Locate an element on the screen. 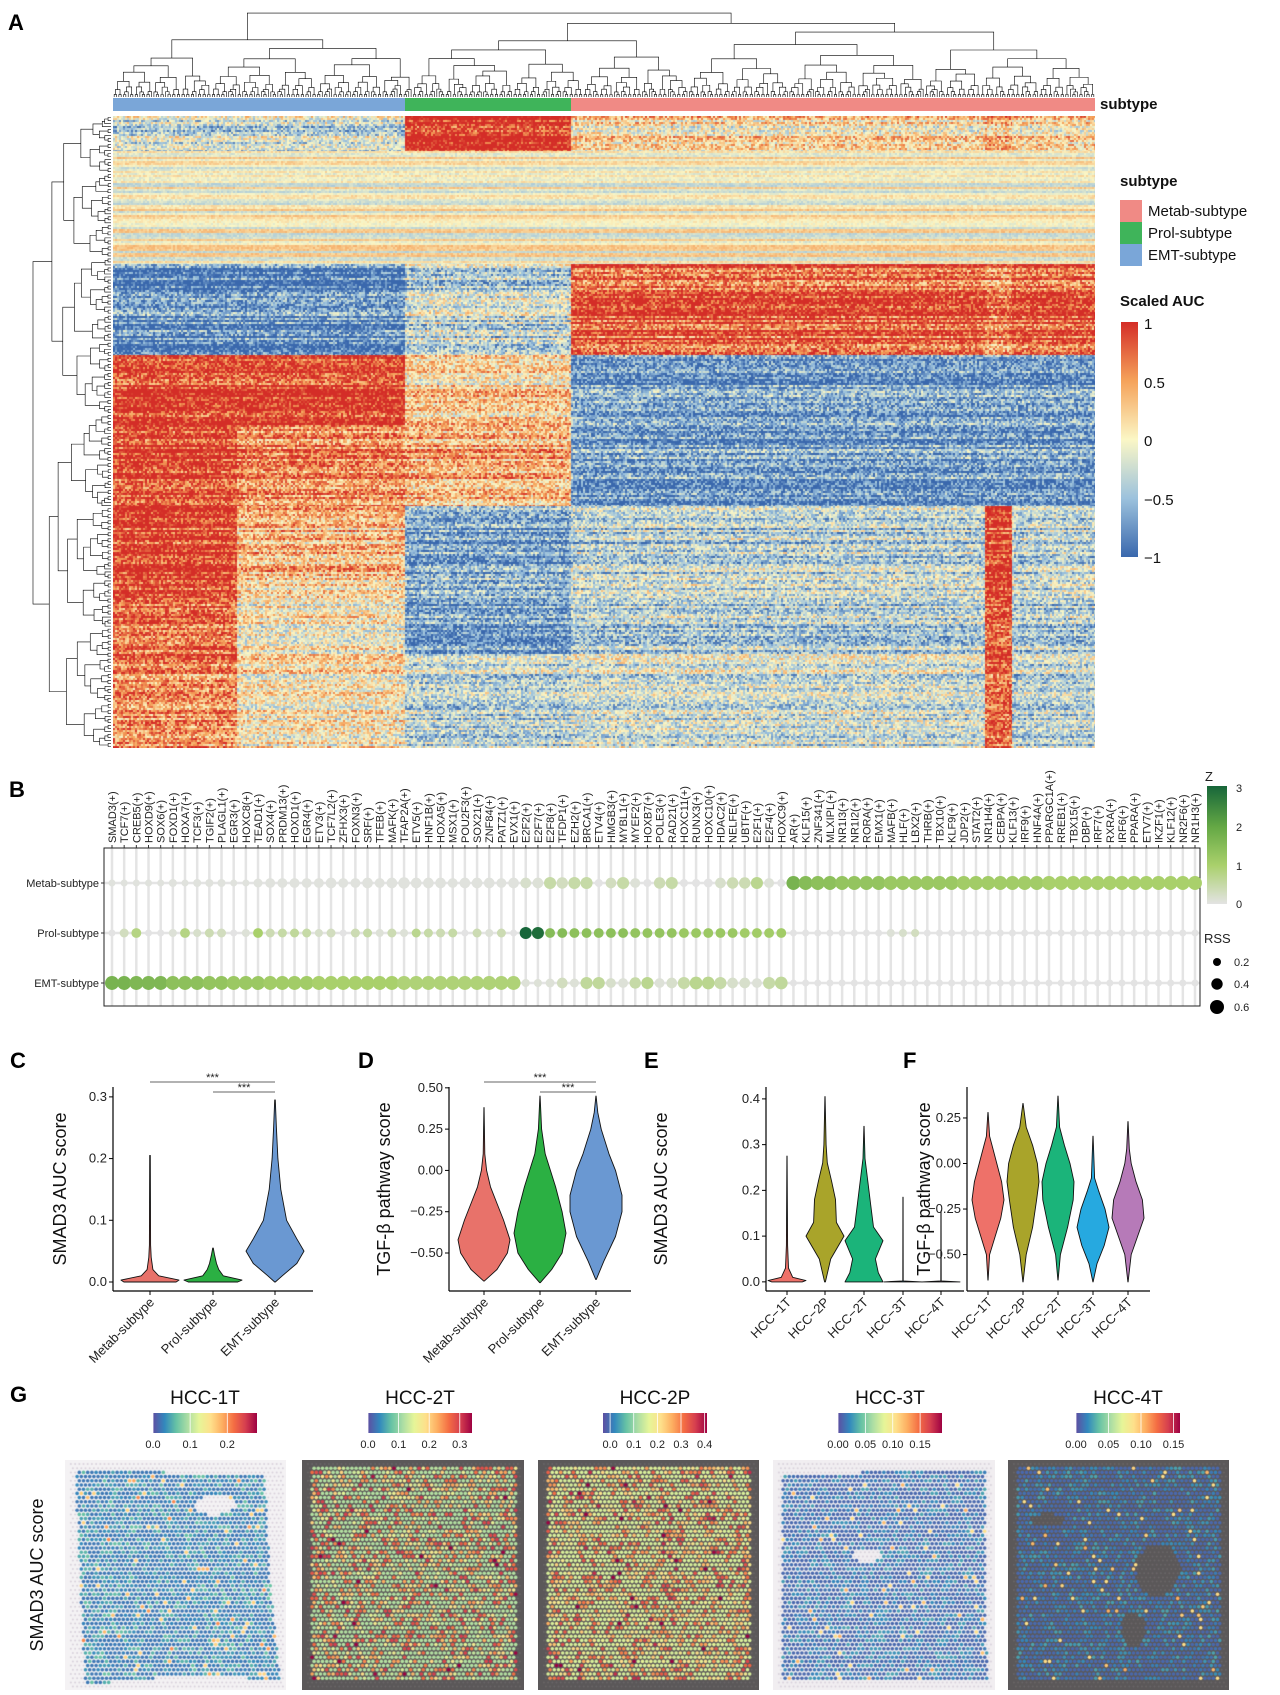 The image size is (1280, 1695). y-tick-label: 0.2 is located at coordinates (751, 1189).